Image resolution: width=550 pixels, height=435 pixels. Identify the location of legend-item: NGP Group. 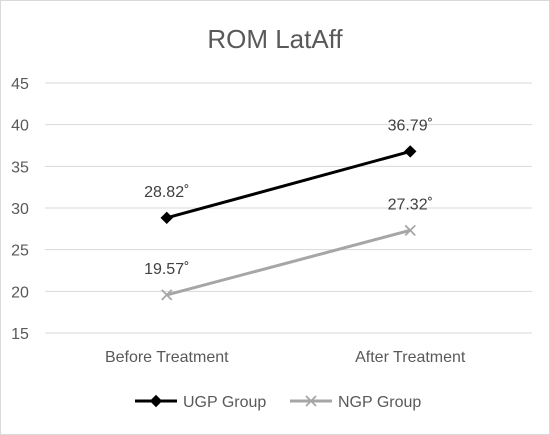
(355, 402).